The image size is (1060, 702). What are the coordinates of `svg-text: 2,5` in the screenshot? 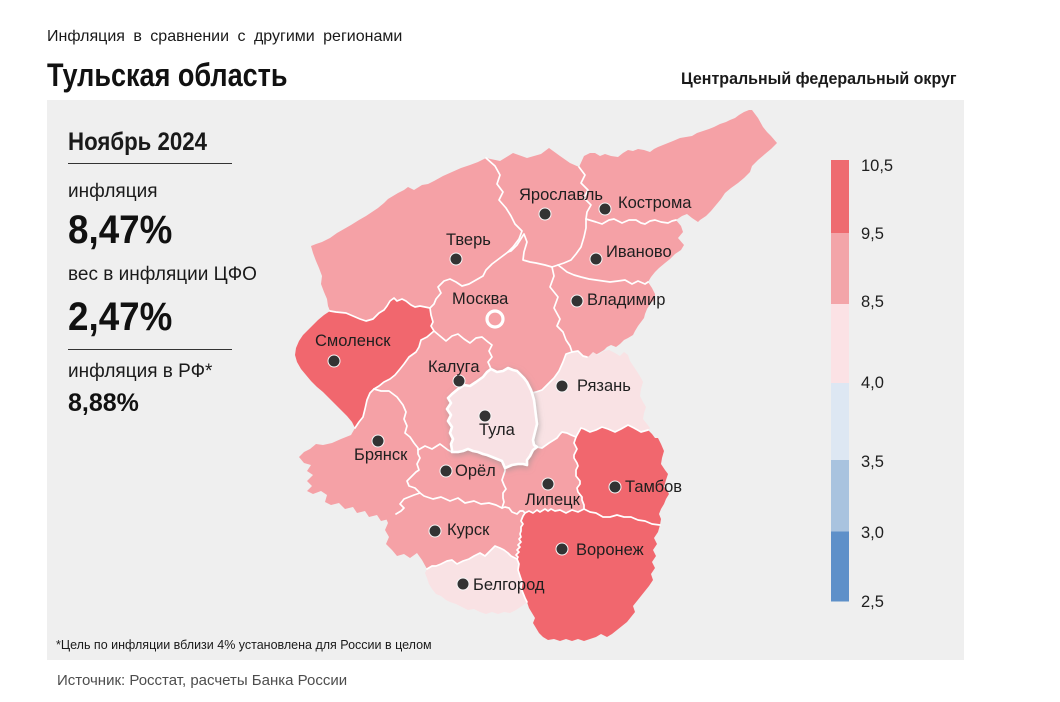 It's located at (872, 602).